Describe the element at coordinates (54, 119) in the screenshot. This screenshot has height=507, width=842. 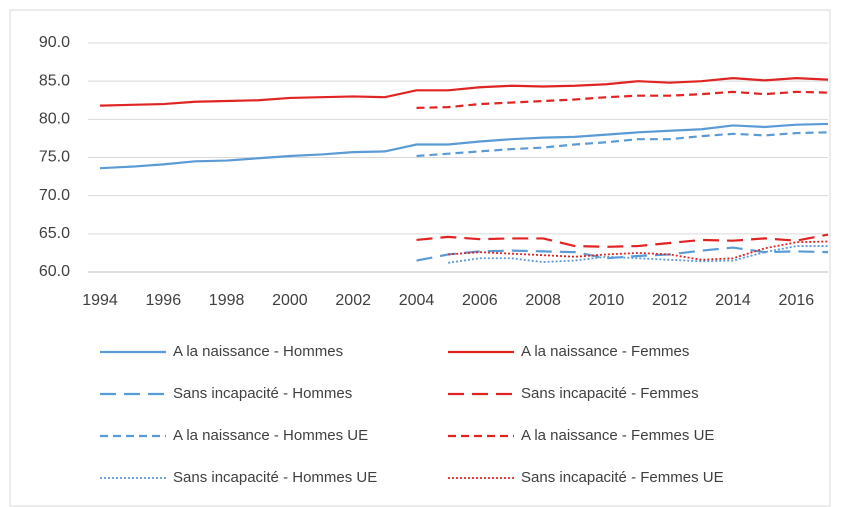
I see `y-tick-label: 80.0` at that location.